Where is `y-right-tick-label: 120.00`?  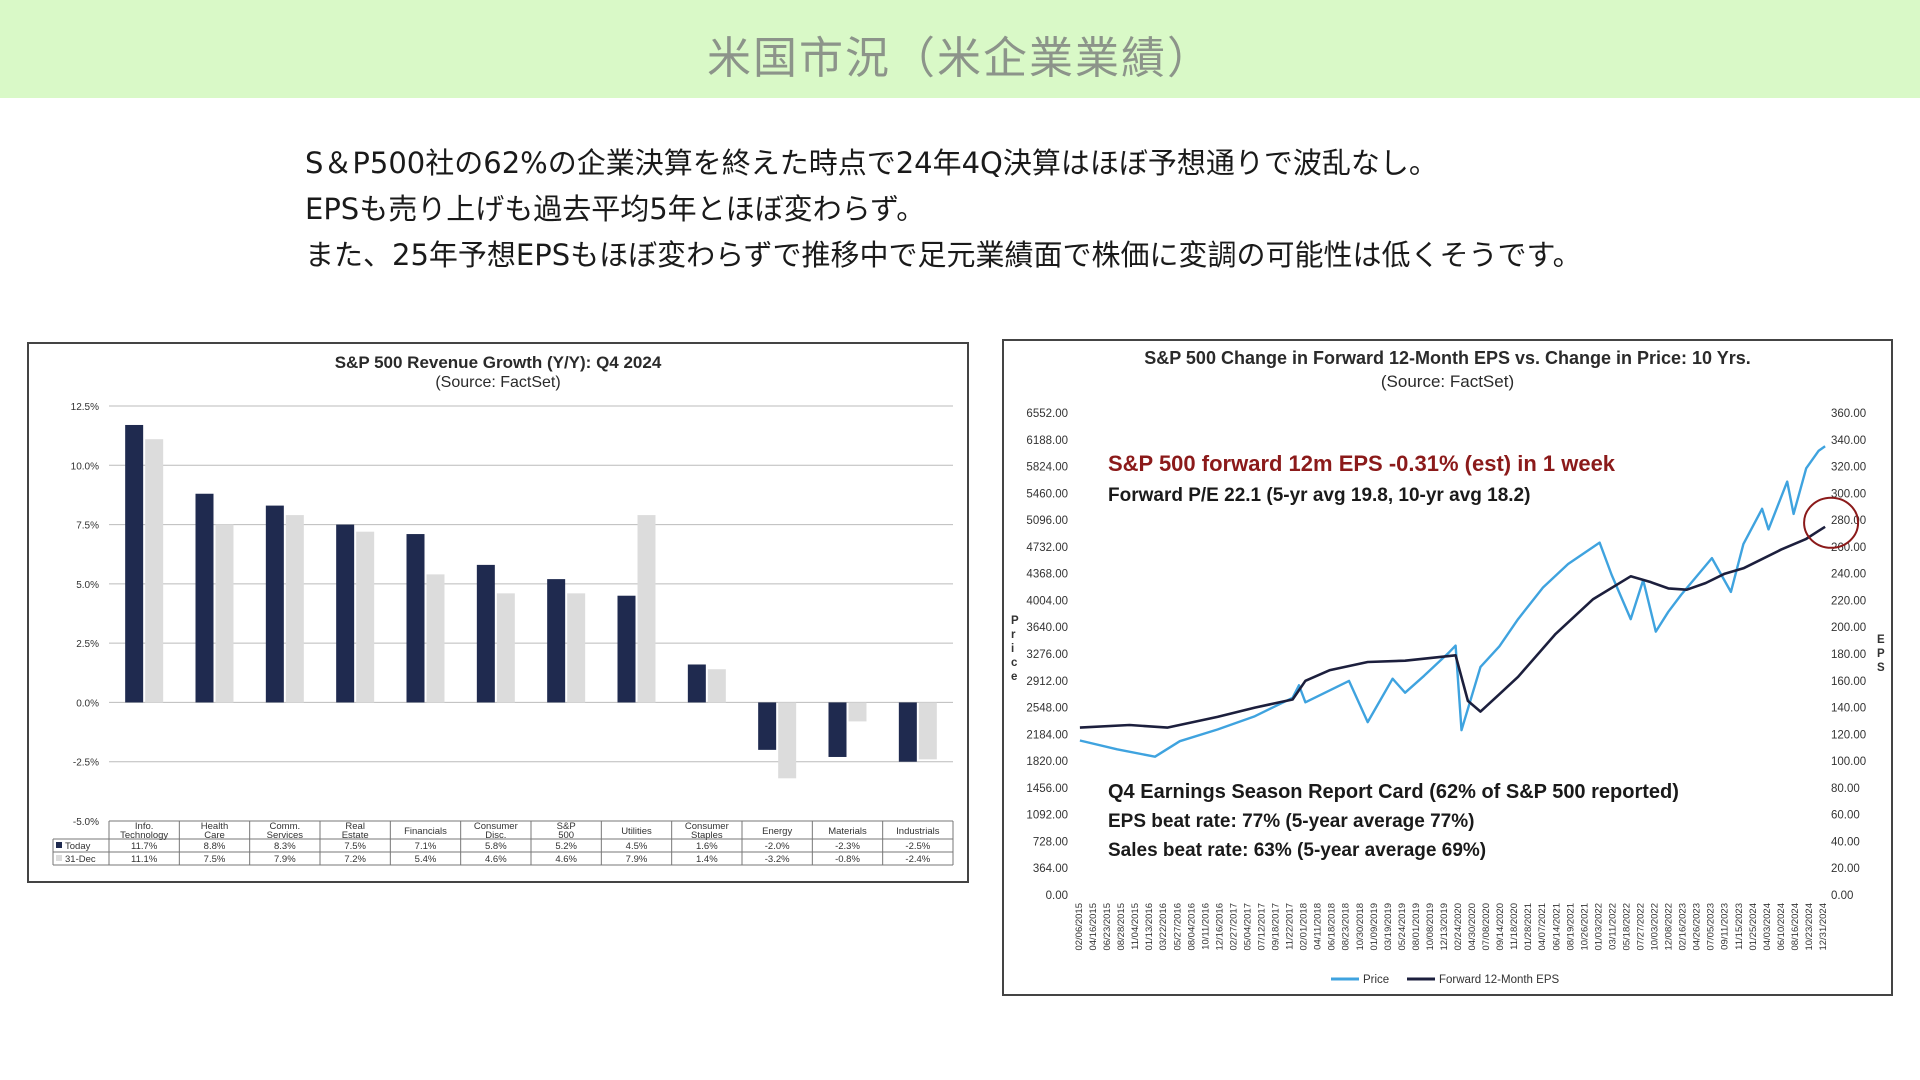
y-right-tick-label: 120.00 is located at coordinates (1848, 735).